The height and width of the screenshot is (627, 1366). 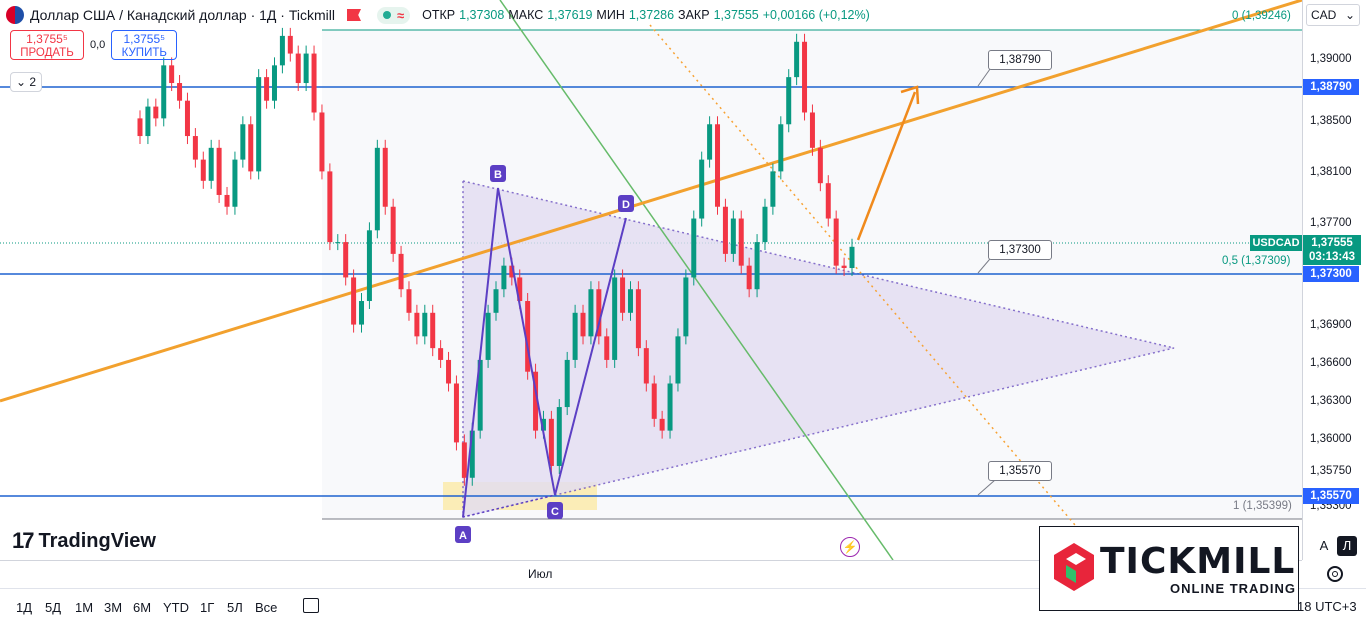 I want to click on price-tick: 1,36000, so click(x=1331, y=439).